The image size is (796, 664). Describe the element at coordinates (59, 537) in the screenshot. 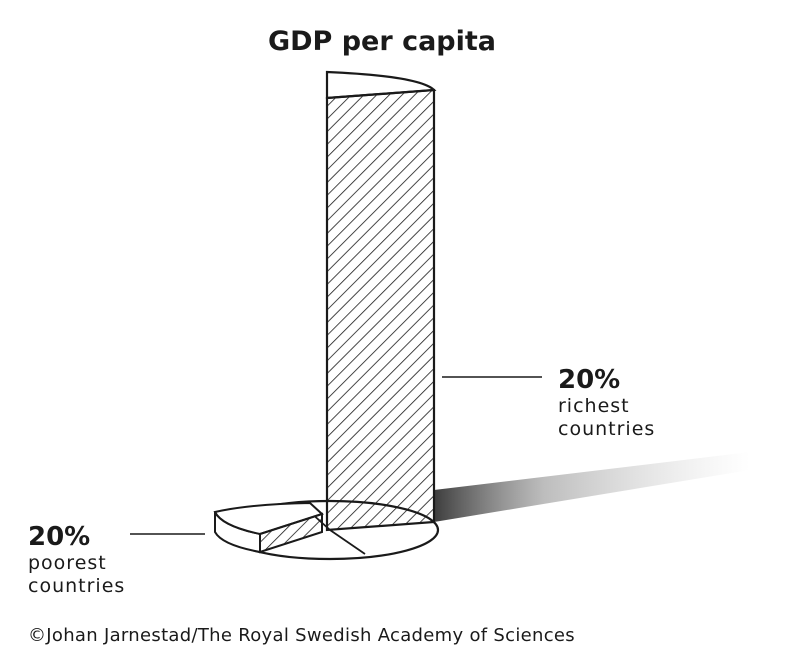

I see `poorest-percent: 20%` at that location.